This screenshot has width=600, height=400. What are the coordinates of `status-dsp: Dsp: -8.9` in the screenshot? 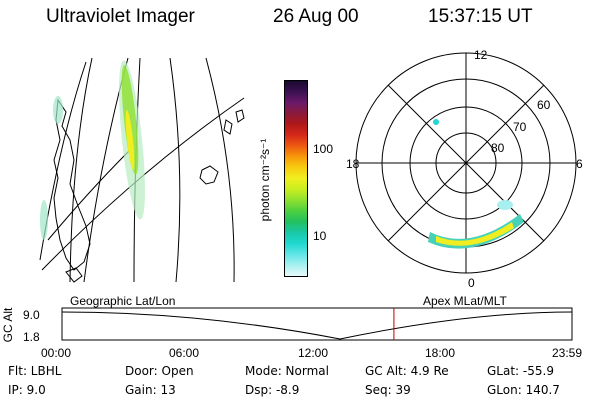 It's located at (272, 390).